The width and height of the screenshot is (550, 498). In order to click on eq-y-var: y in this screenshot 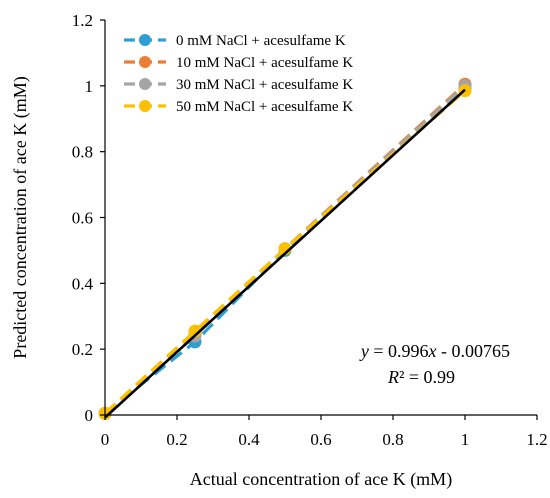, I will do `click(364, 351)`.